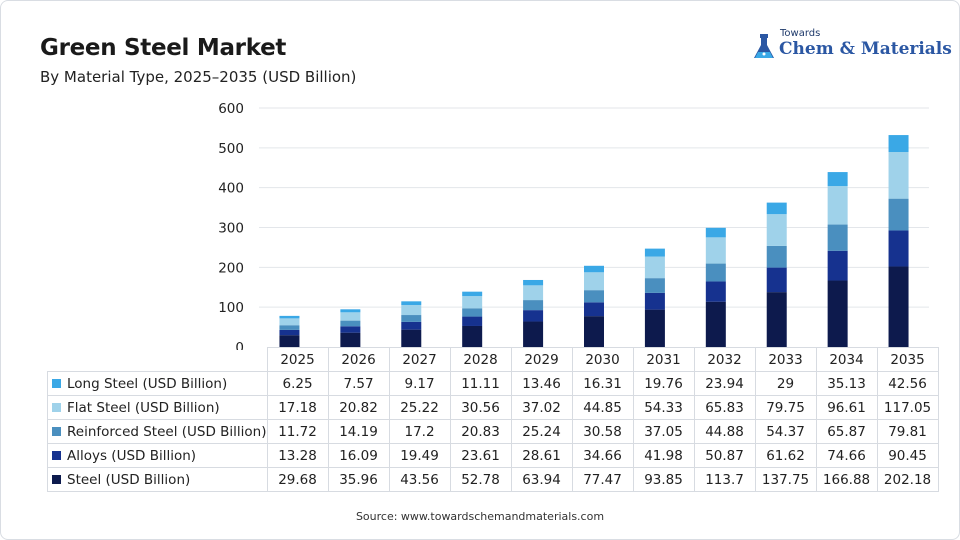 The width and height of the screenshot is (960, 540). I want to click on x-tick-label: 2033, so click(785, 359).